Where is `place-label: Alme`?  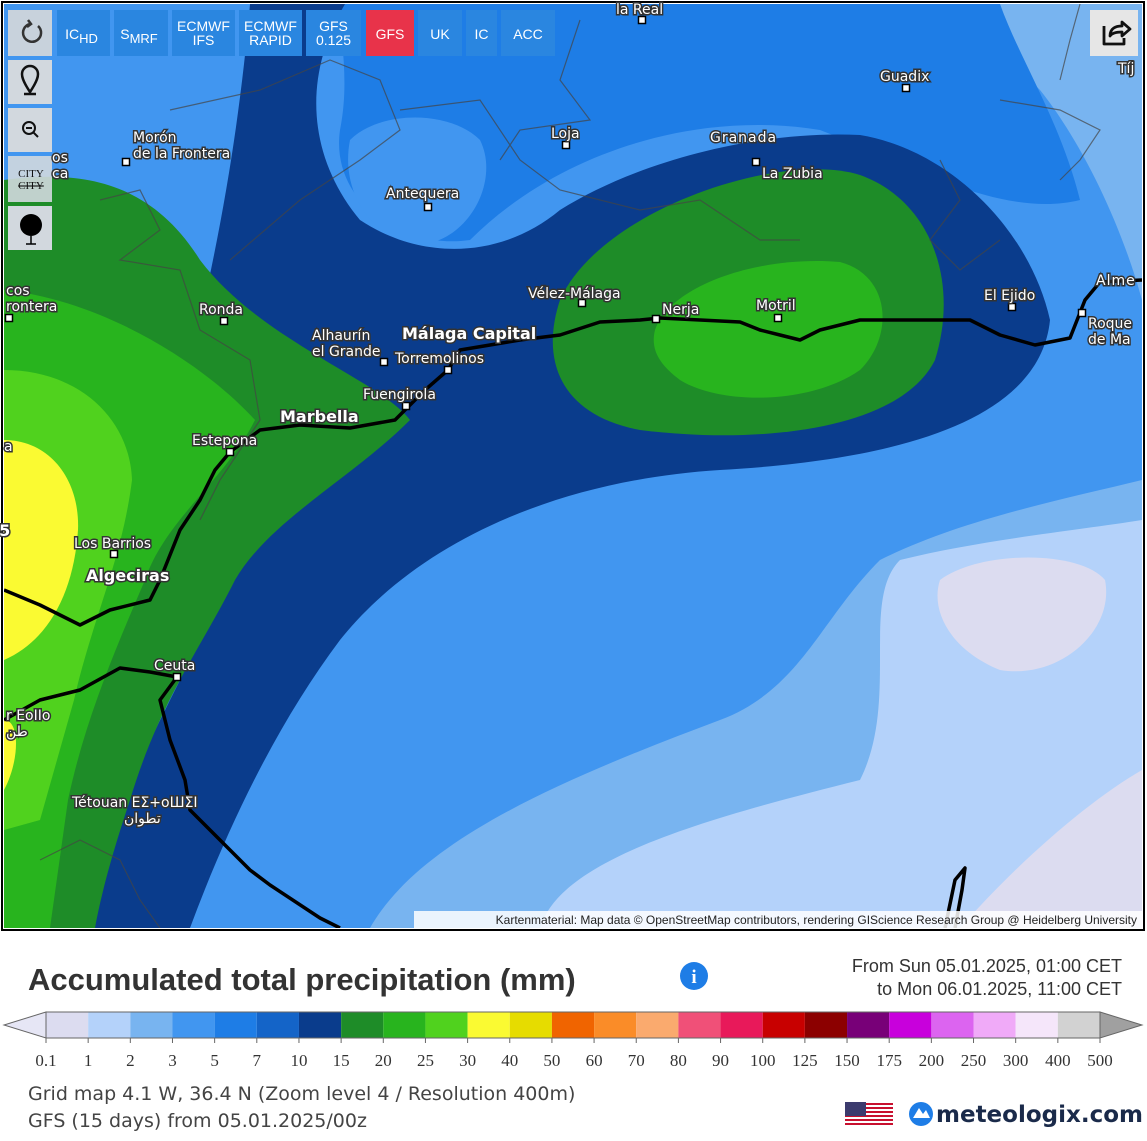
place-label: Alme is located at coordinates (1116, 281).